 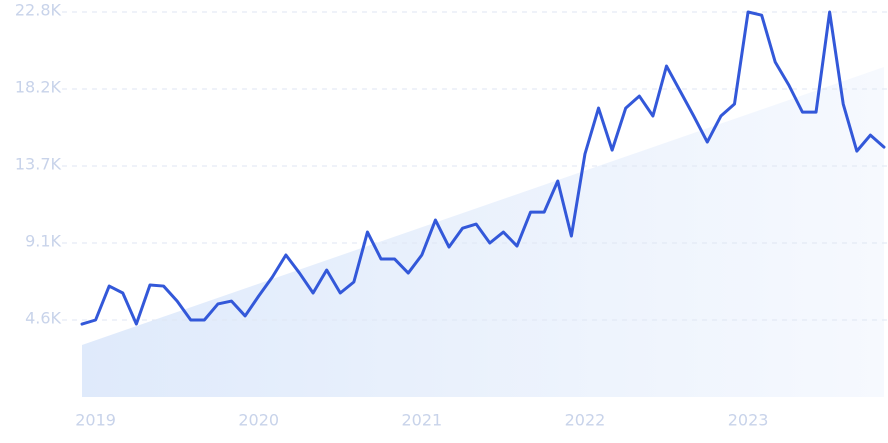 What do you see at coordinates (38, 10) in the screenshot?
I see `y-tick-label: 22.8K` at bounding box center [38, 10].